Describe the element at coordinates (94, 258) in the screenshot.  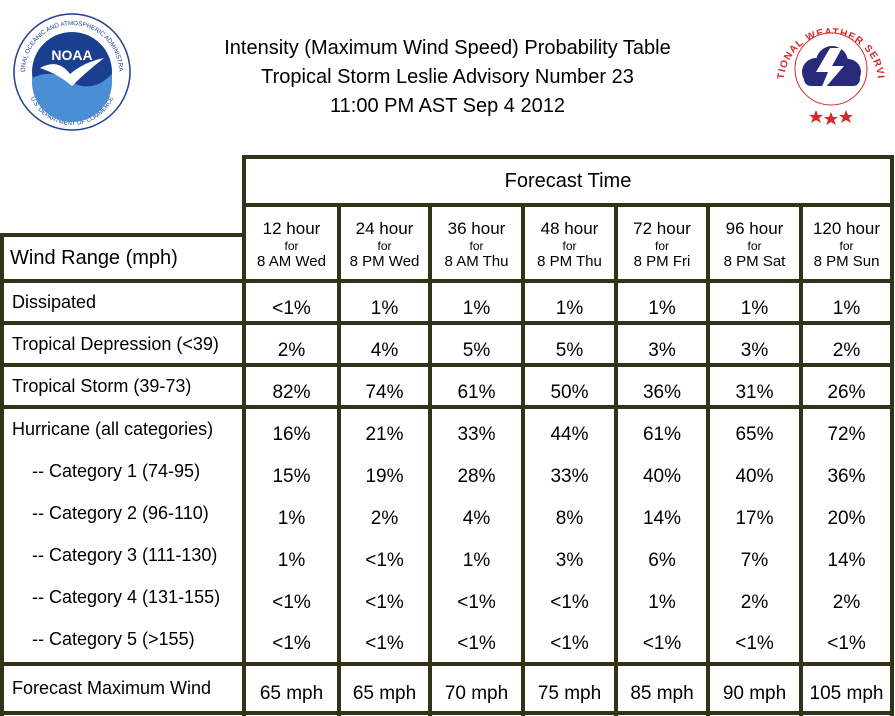
I see `wind-range-header: Wind Range (mph)` at that location.